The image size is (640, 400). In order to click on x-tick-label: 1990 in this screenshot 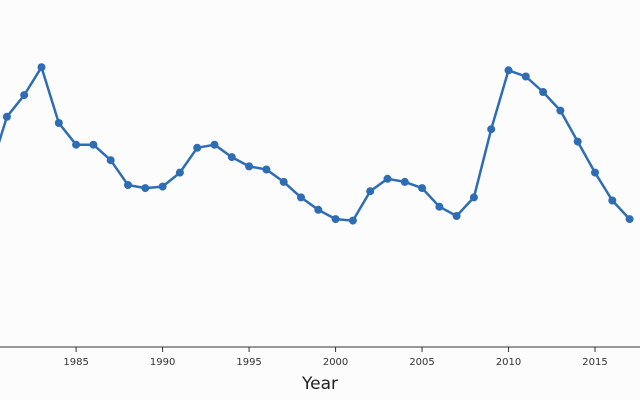, I will do `click(162, 362)`.